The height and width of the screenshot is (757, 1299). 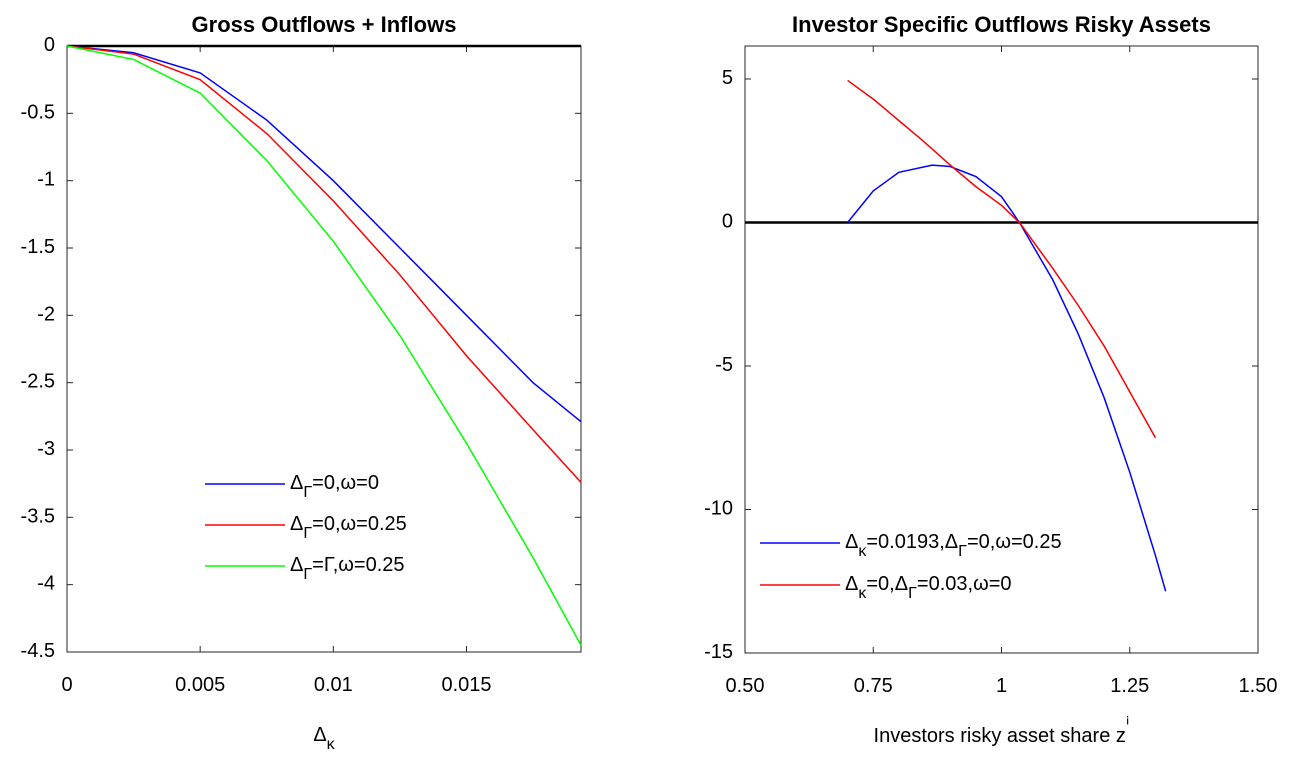 I want to click on legend-label: Δκ=0.0193,ΔΓ=0,ω=0.25, so click(x=953, y=545).